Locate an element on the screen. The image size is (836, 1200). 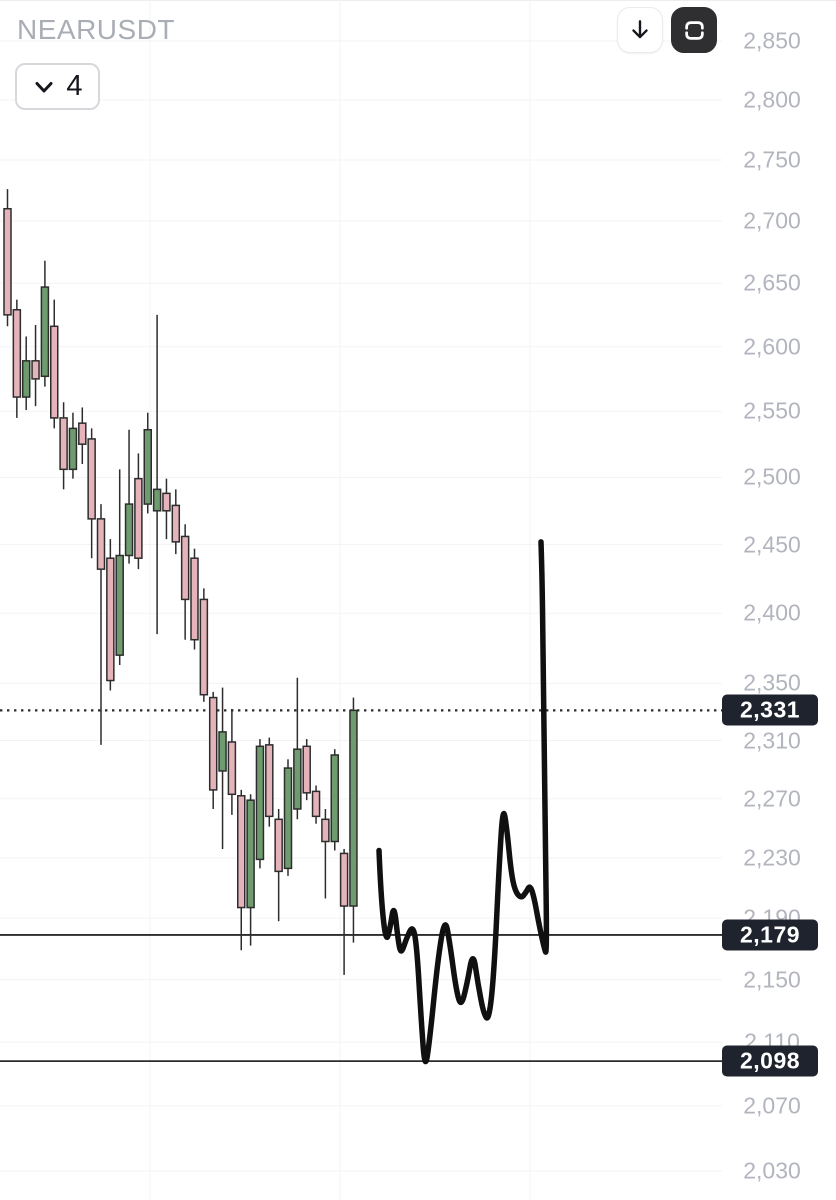
price-badge-2331: 2,331 is located at coordinates (770, 710).